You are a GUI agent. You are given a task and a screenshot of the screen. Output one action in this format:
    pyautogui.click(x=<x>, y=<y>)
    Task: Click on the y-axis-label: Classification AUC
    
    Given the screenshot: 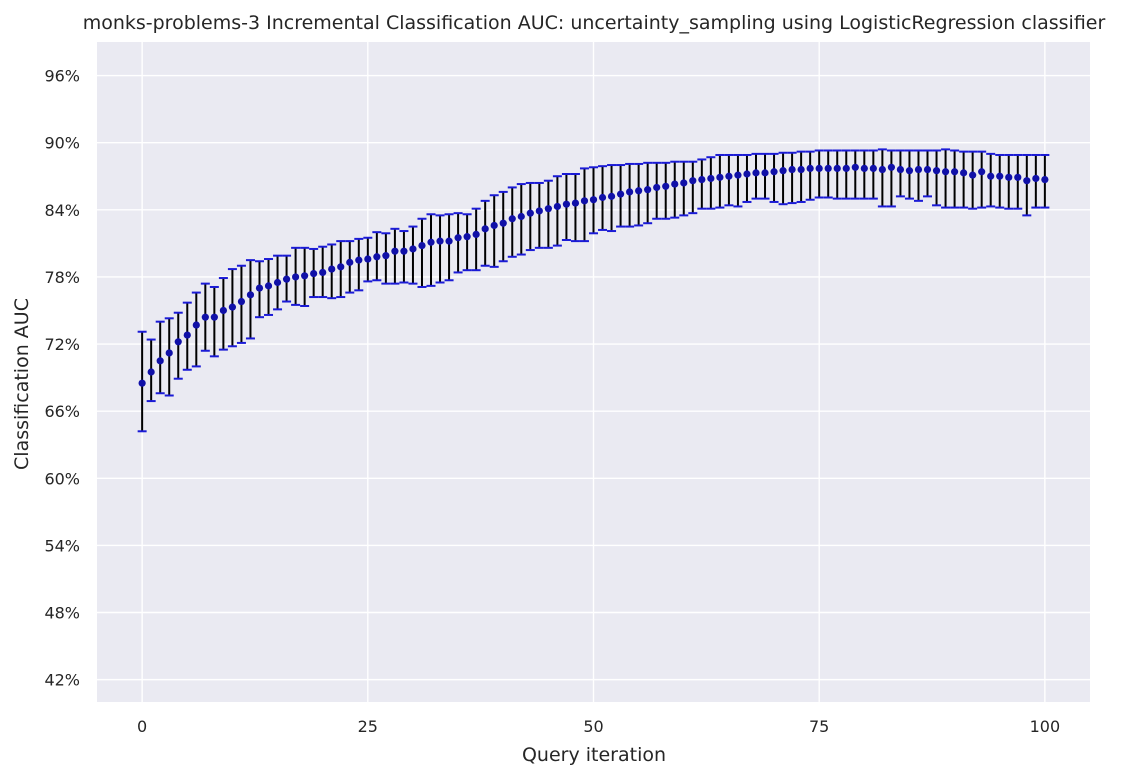 What is the action you would take?
    pyautogui.click(x=22, y=384)
    